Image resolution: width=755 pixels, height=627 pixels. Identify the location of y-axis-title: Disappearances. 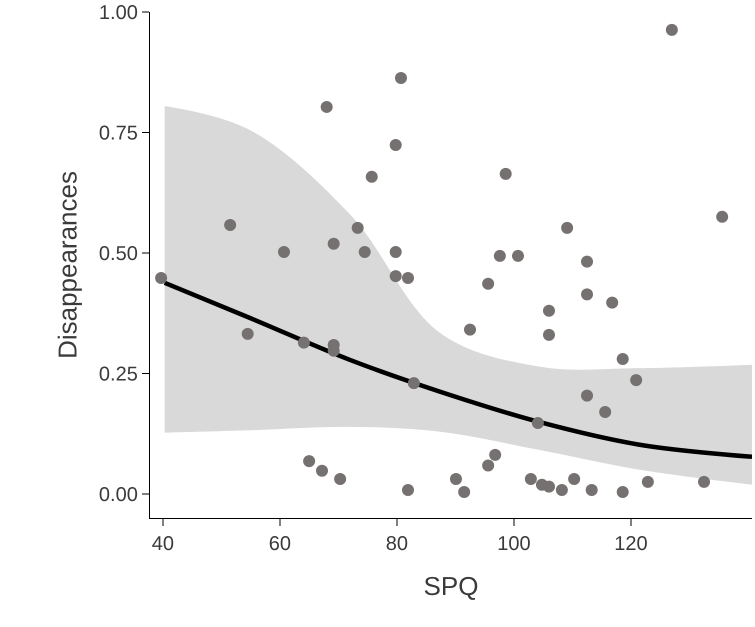
(67, 265).